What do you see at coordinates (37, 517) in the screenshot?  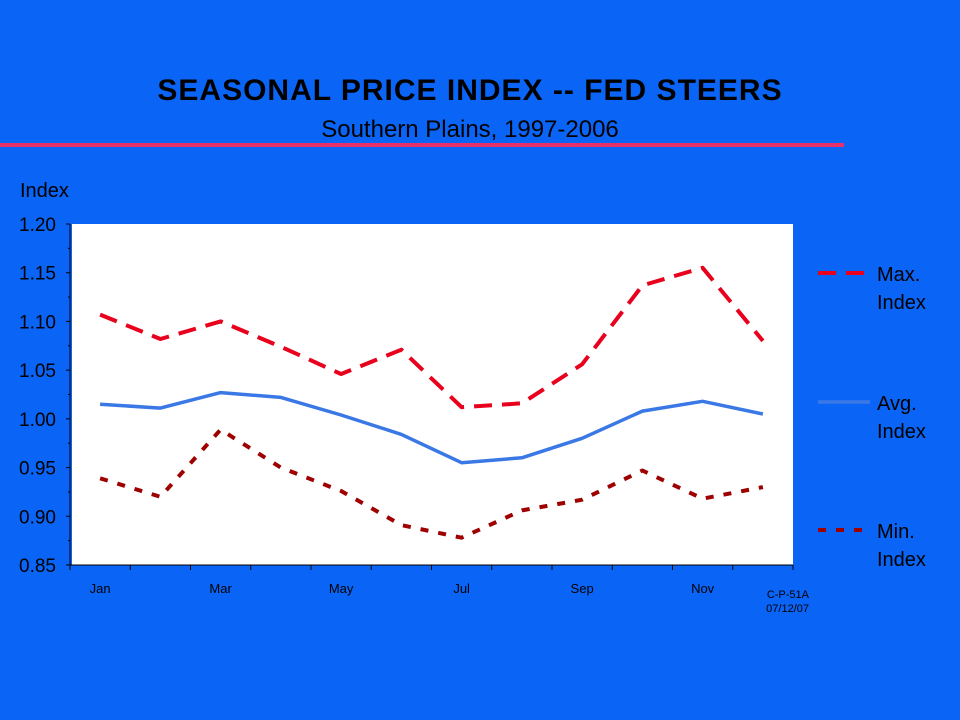 I see `y-tick-label: 0.90` at bounding box center [37, 517].